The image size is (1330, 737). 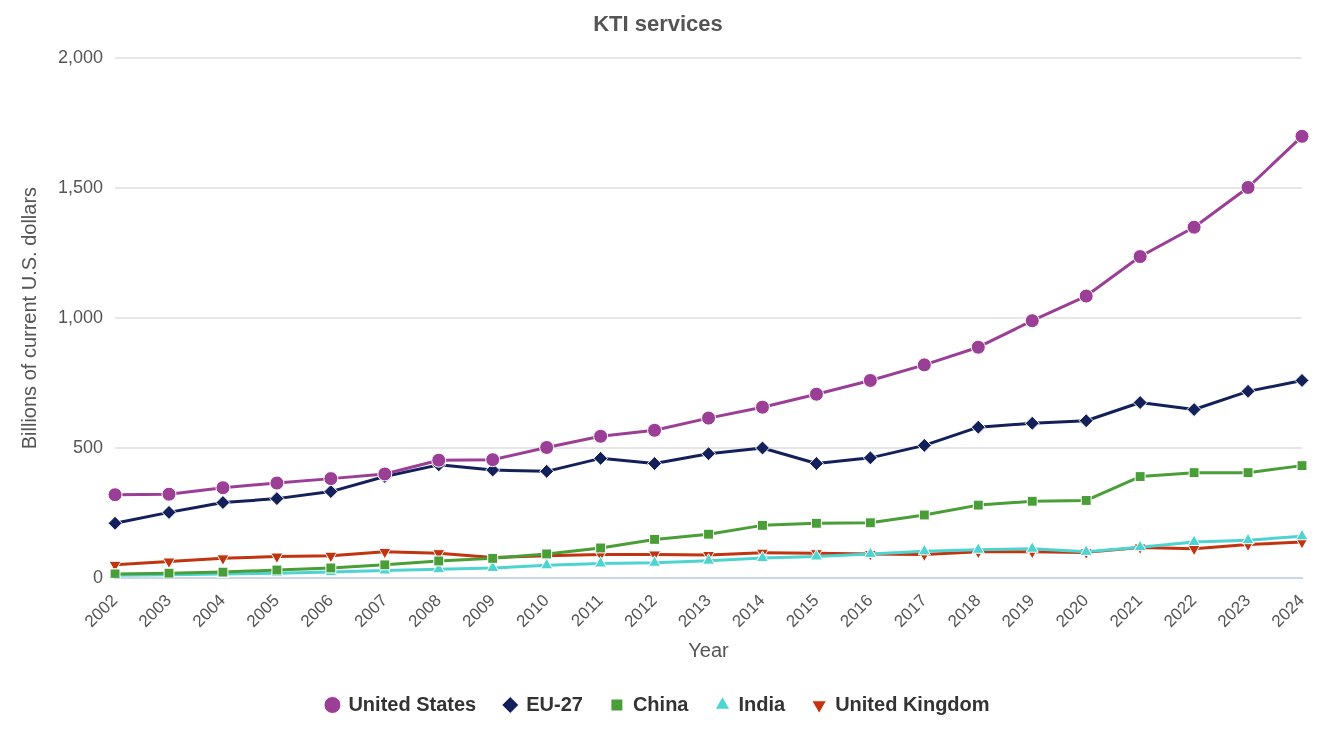 What do you see at coordinates (81, 57) in the screenshot?
I see `y-tick-label: 2,000` at bounding box center [81, 57].